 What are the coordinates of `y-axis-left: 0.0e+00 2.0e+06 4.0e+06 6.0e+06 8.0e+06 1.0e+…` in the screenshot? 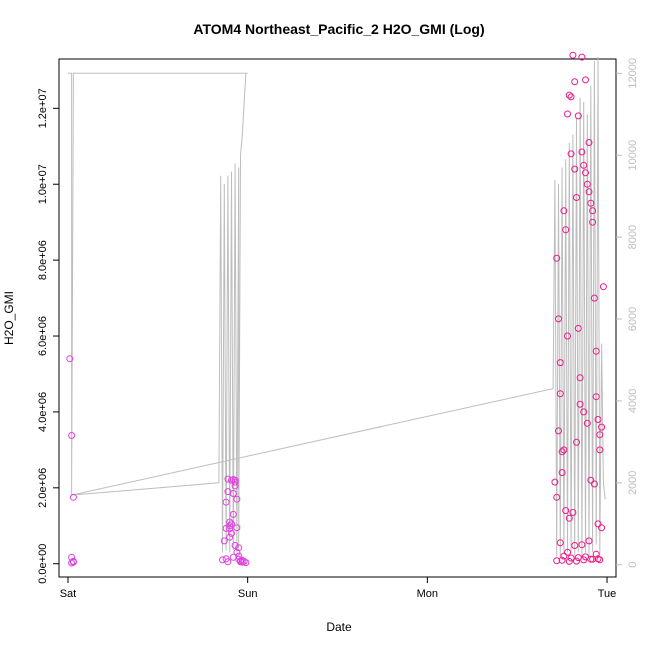 It's located at (48, 336).